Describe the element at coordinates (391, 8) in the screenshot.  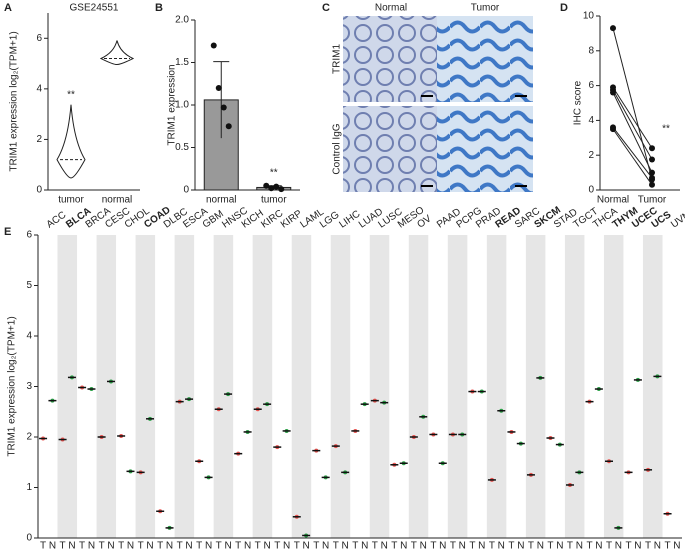
I see `column-label: Normal` at that location.